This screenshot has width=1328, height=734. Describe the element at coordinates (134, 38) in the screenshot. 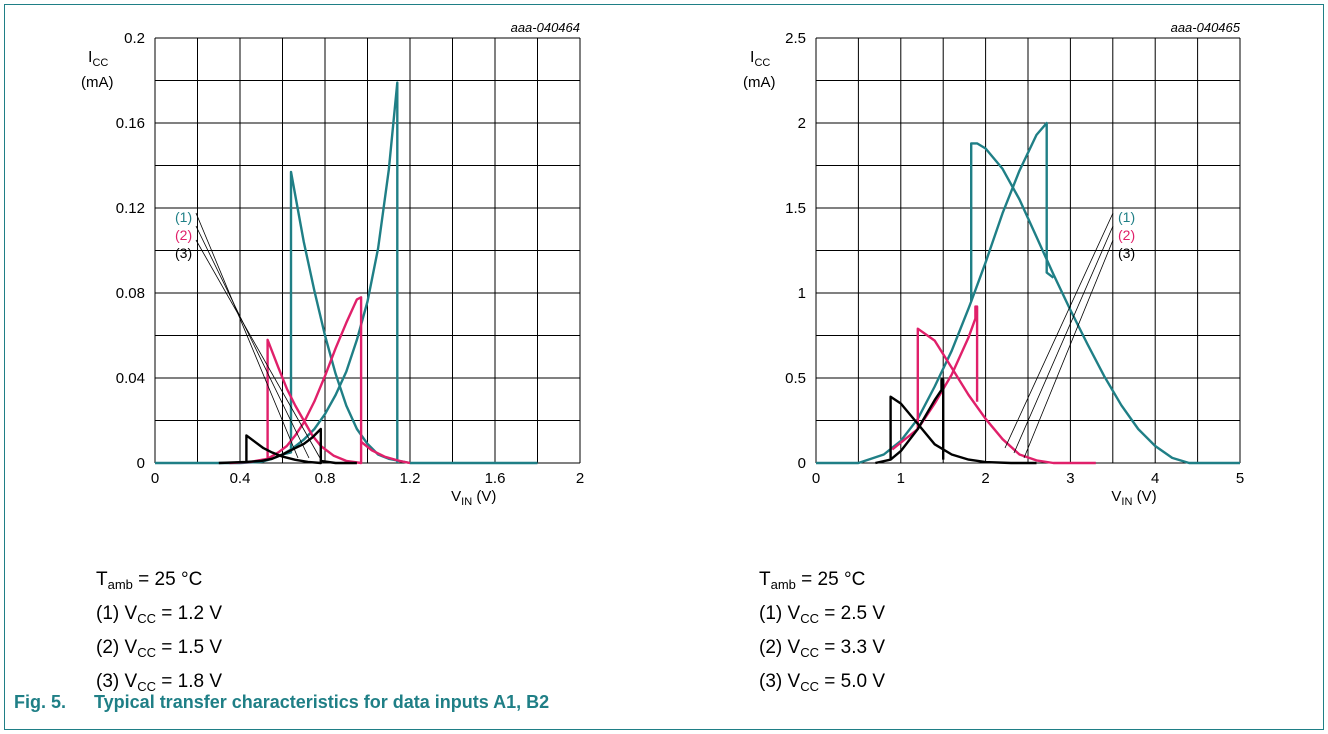

I see `y-tick-label: 0.2` at that location.